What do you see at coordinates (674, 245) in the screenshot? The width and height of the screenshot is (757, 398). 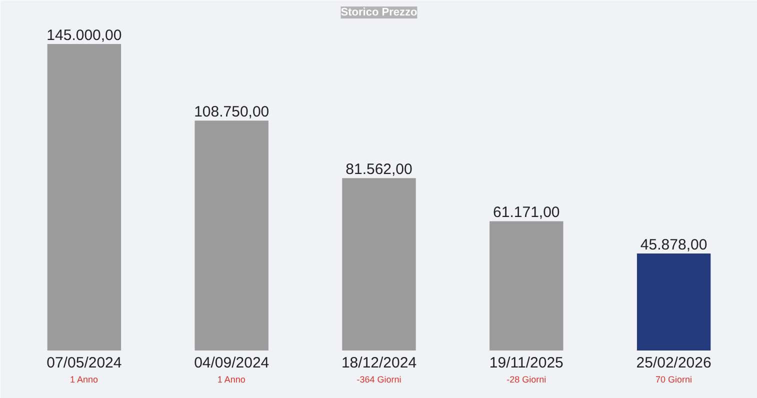 I see `data-label: 45.878,00` at bounding box center [674, 245].